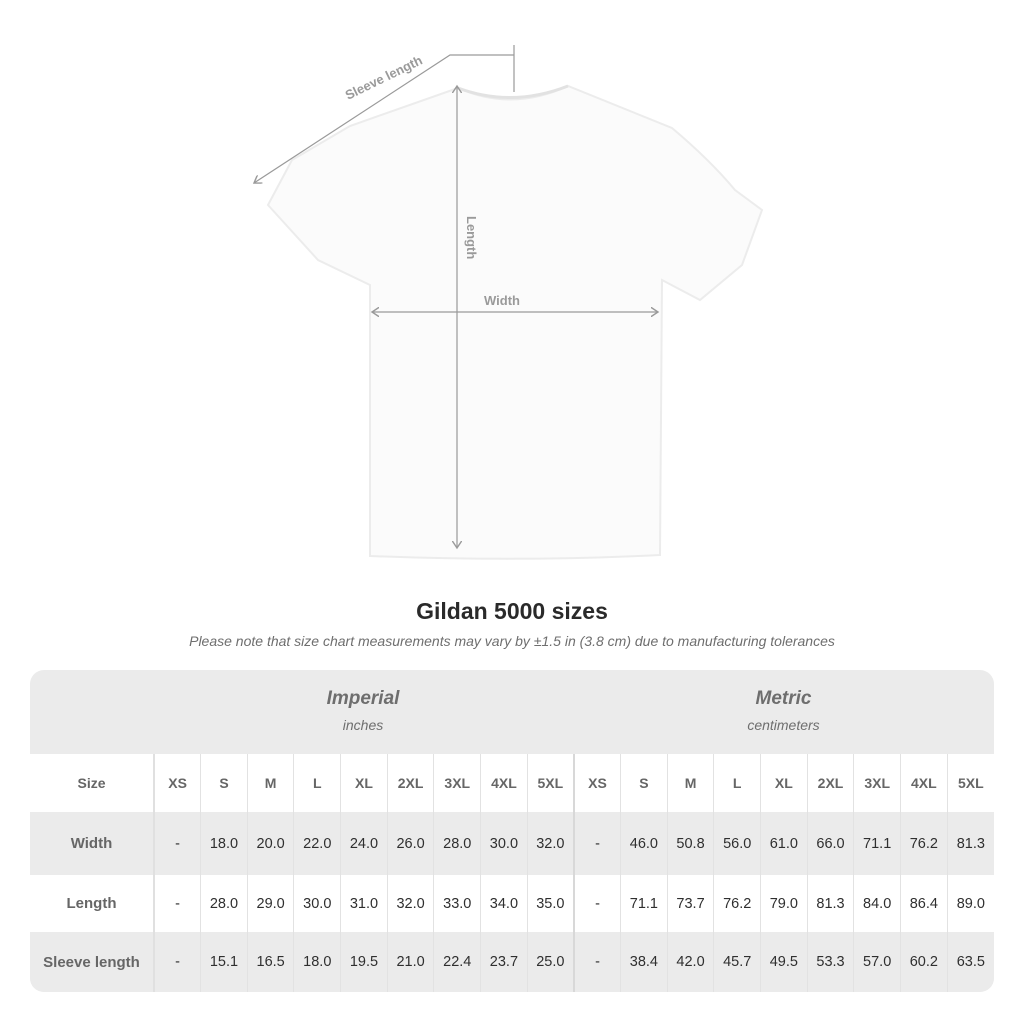 Image resolution: width=1024 pixels, height=1024 pixels. I want to click on imperial-value-cell: 19.5, so click(364, 962).